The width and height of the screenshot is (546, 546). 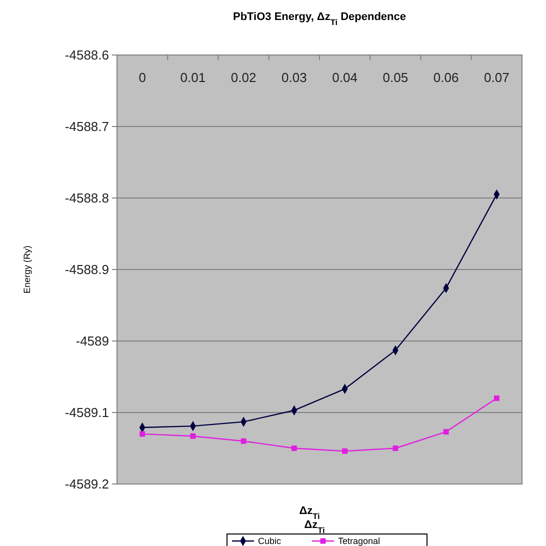 I want to click on x-tick-label: 0.07, so click(x=497, y=77).